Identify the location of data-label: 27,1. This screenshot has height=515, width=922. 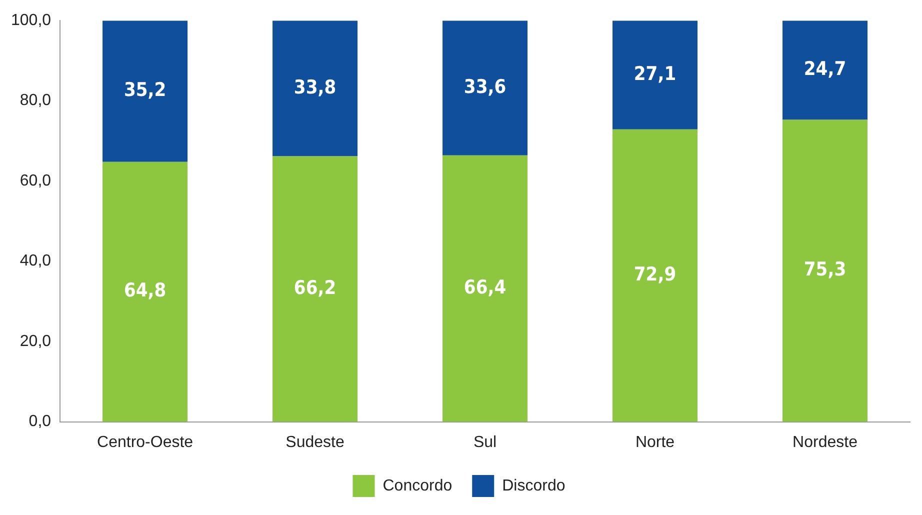
(655, 73).